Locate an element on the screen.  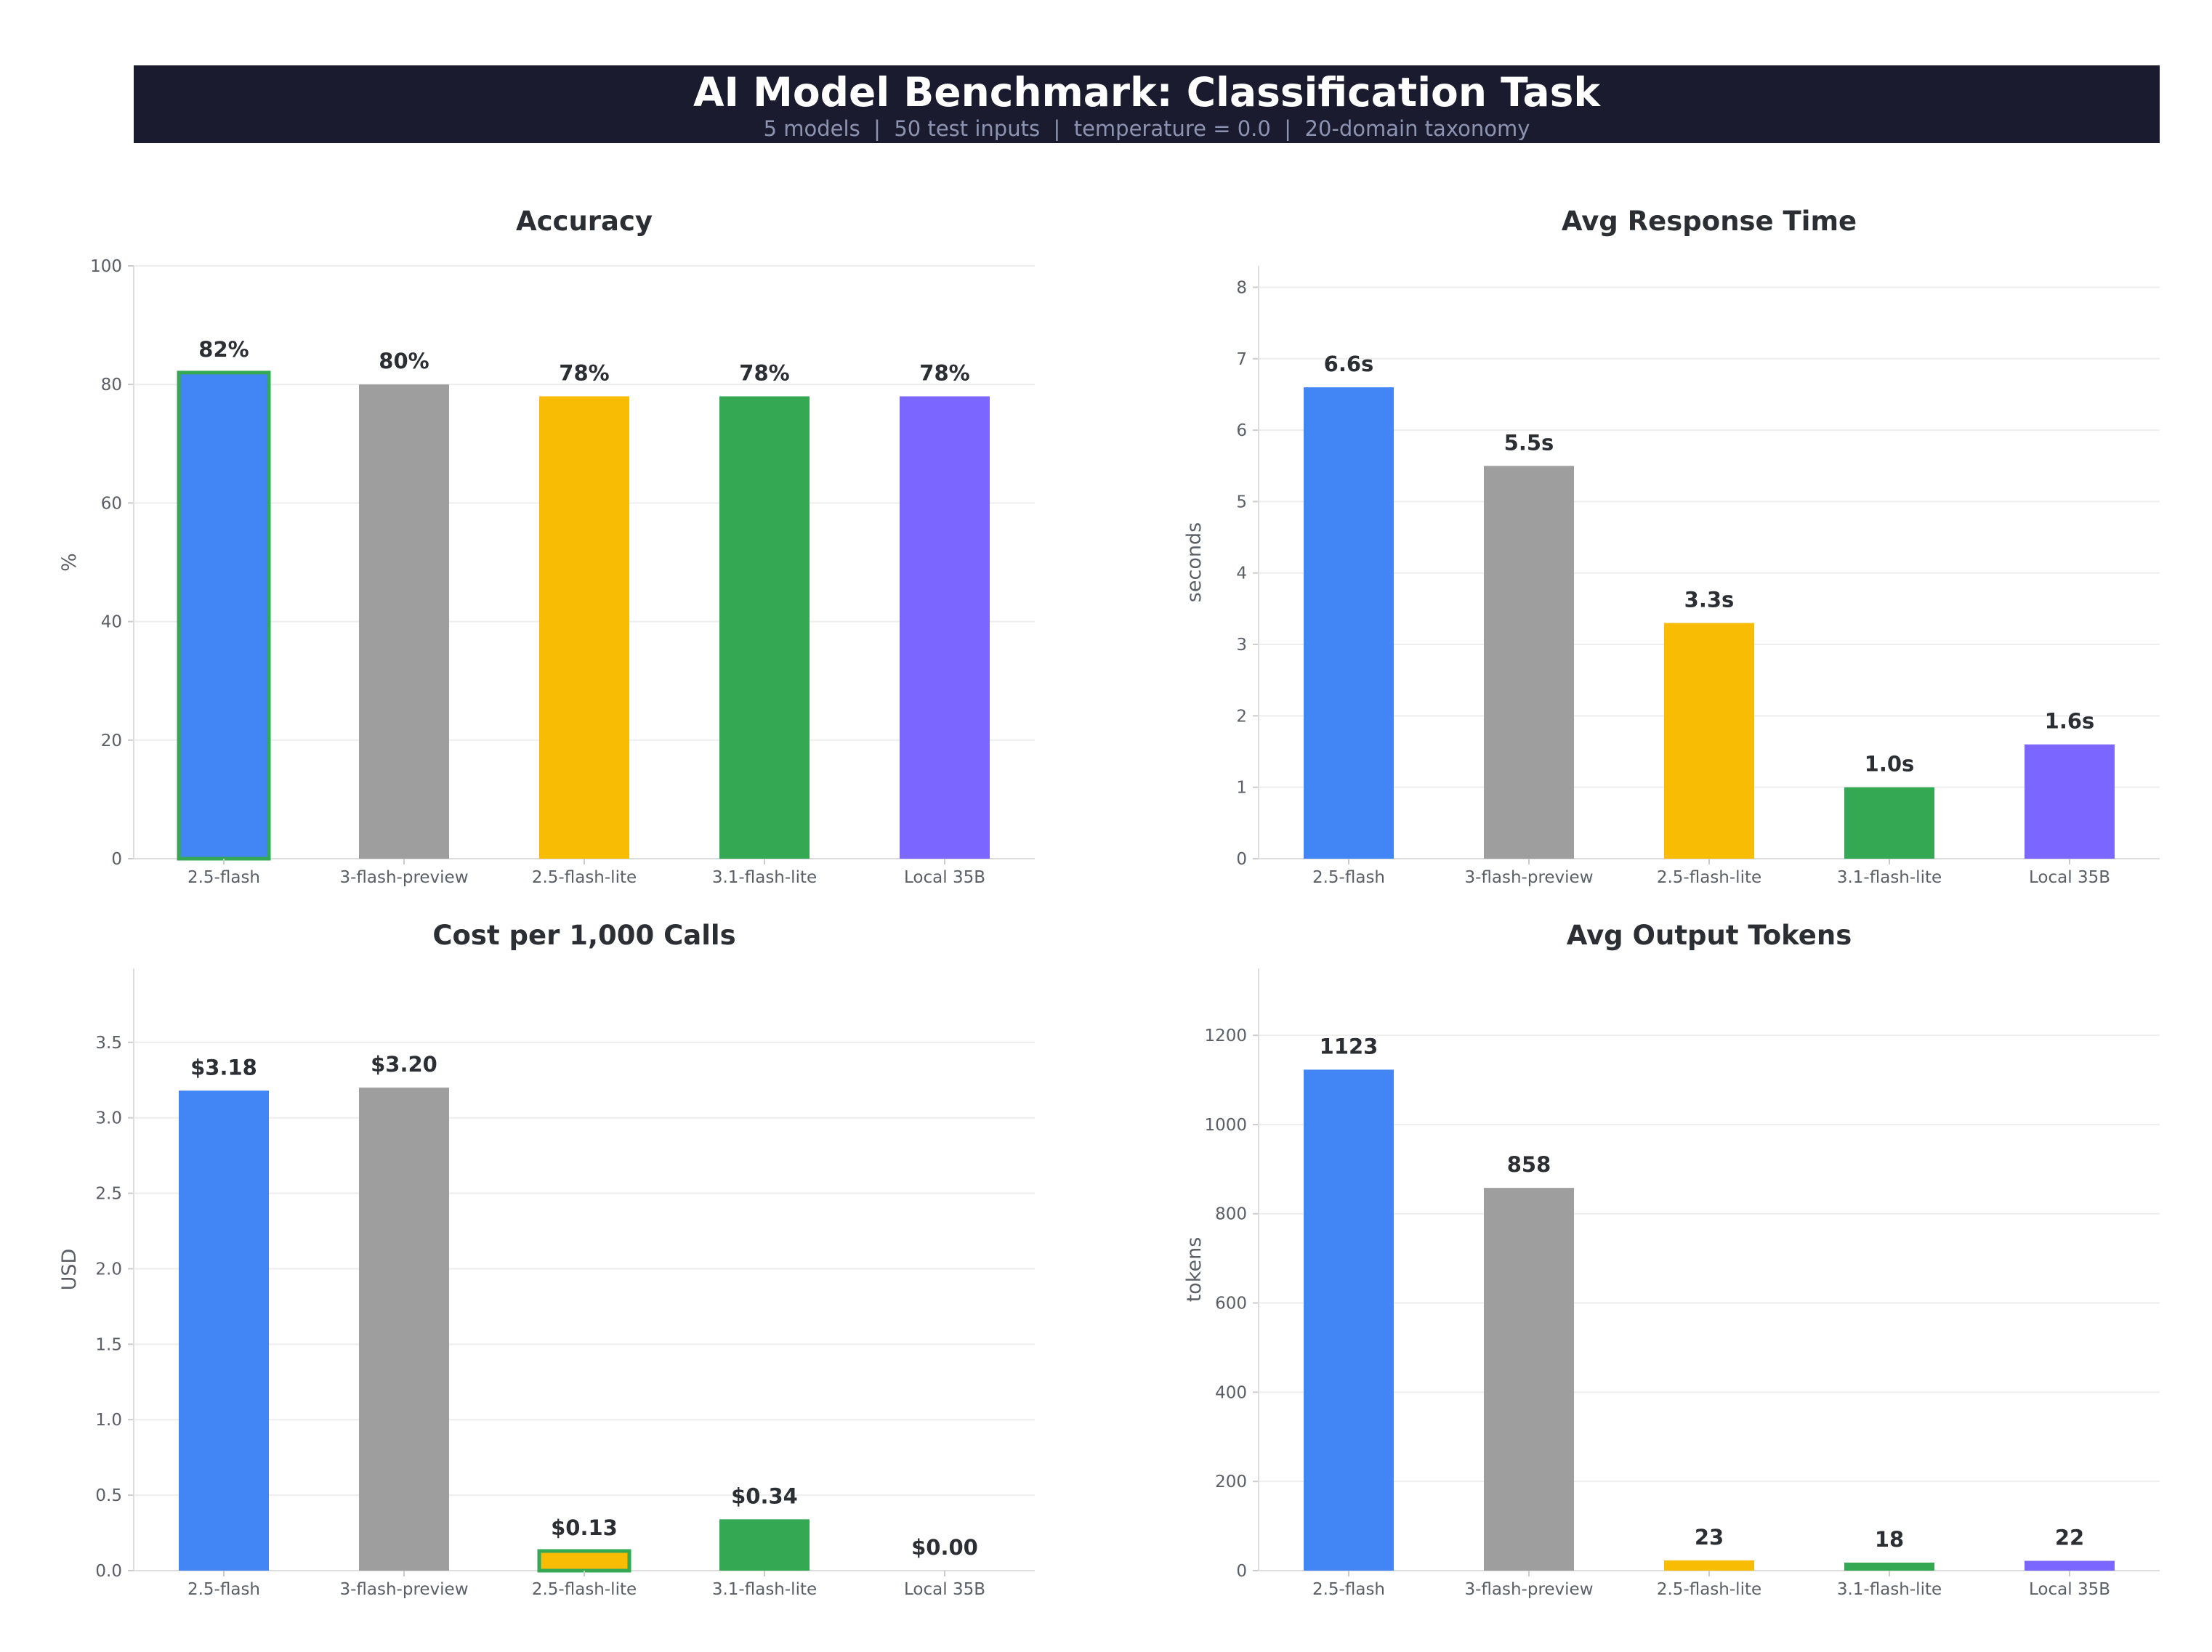
y-tick-label: 0.5 is located at coordinates (108, 1495).